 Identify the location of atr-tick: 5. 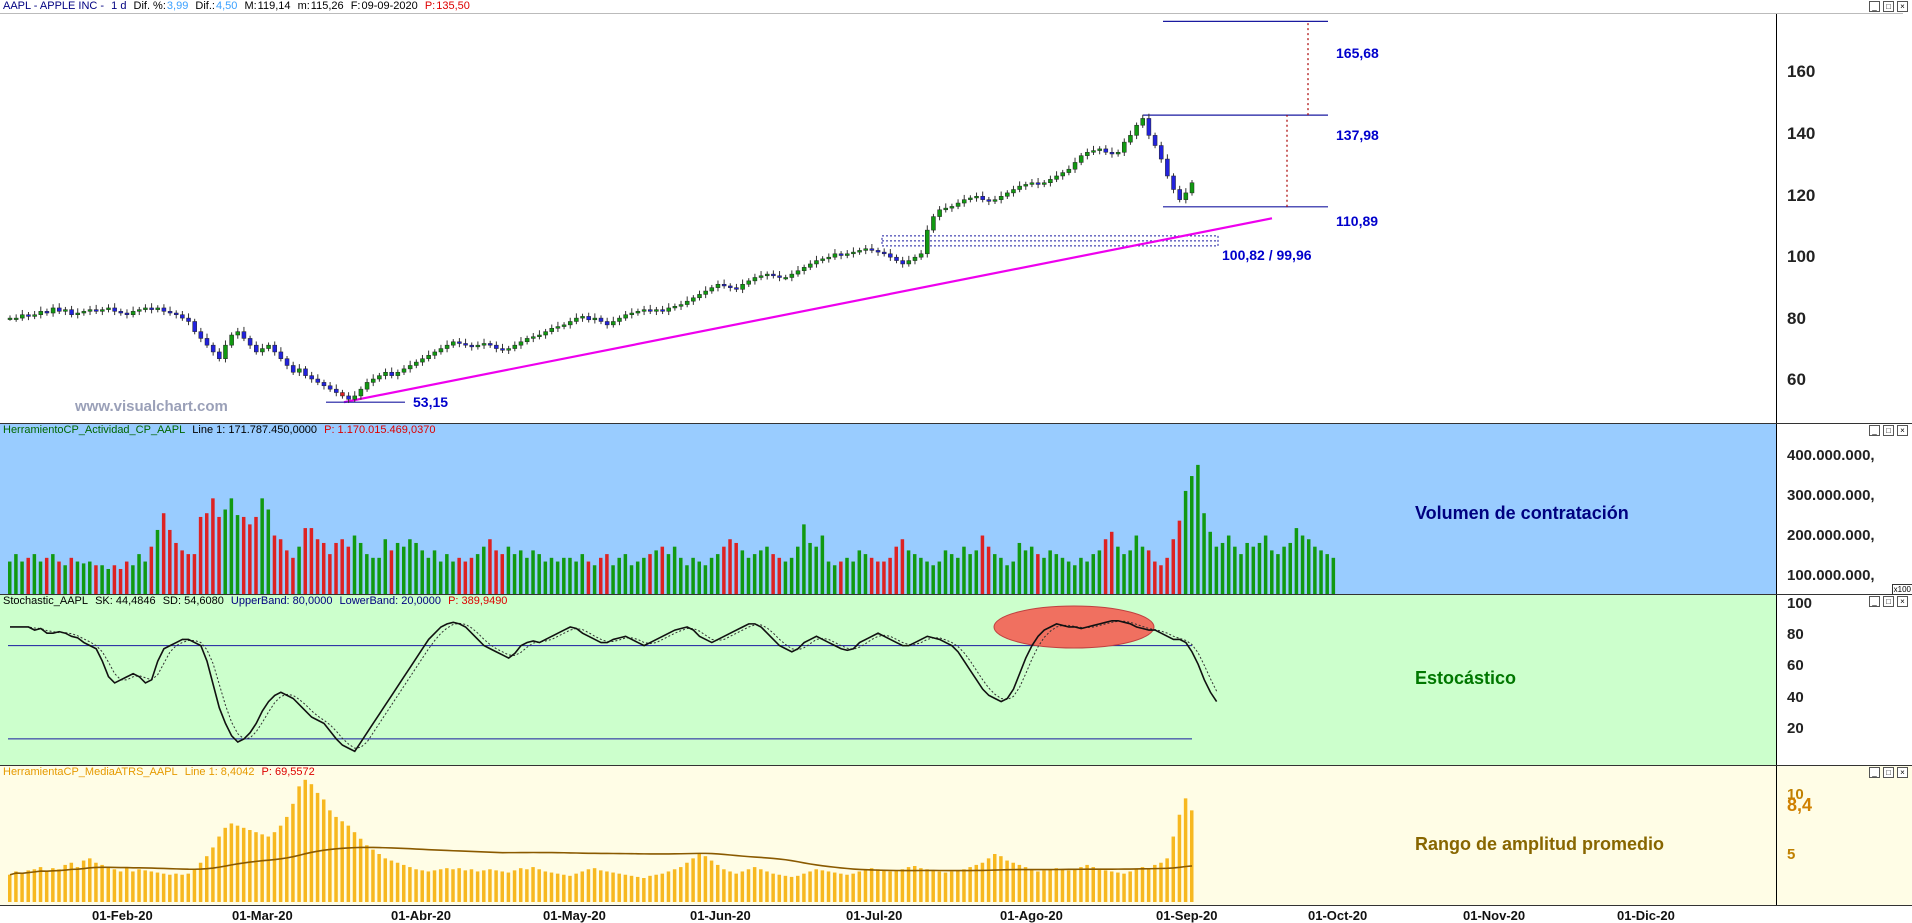
(1791, 854).